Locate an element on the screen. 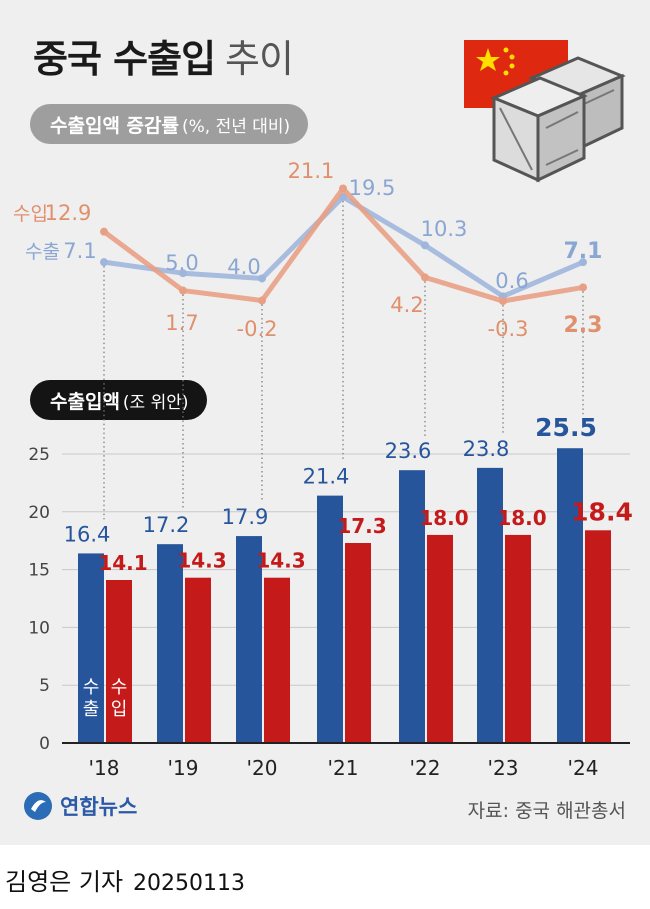 Image resolution: width=650 pixels, height=909 pixels. page-title: 중국 수출입 is located at coordinates (124, 59).